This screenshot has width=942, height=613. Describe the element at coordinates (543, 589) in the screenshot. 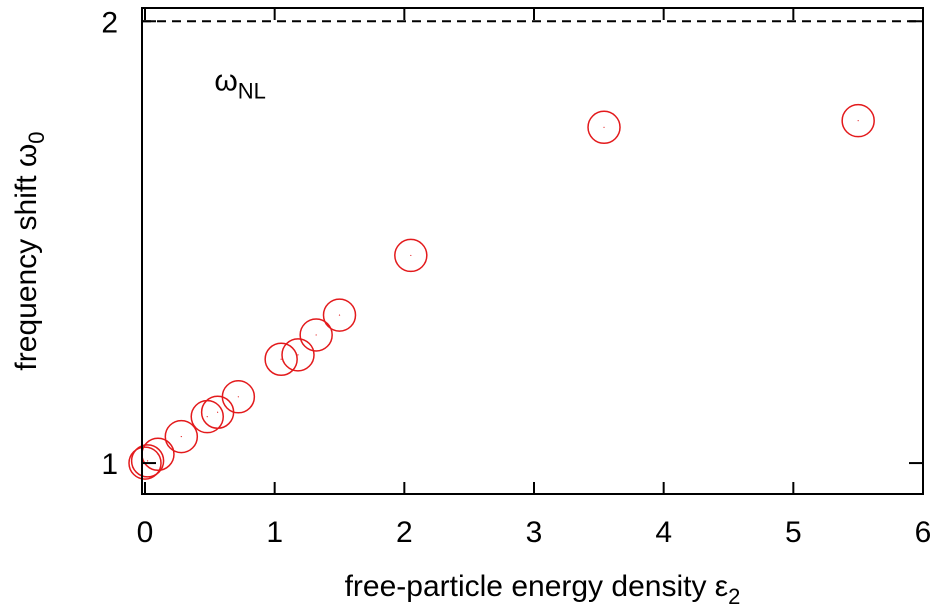

I see `x-axis-label: free-particle energy density ε2` at that location.